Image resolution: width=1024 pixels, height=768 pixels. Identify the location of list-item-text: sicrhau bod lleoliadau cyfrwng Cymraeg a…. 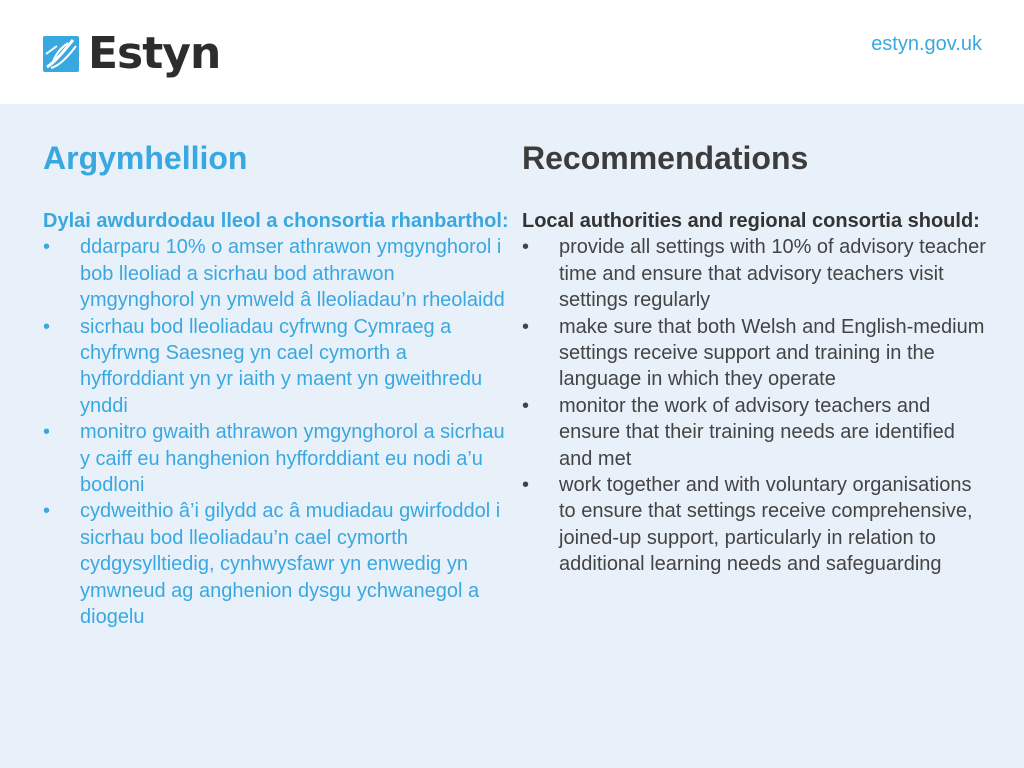
(281, 366).